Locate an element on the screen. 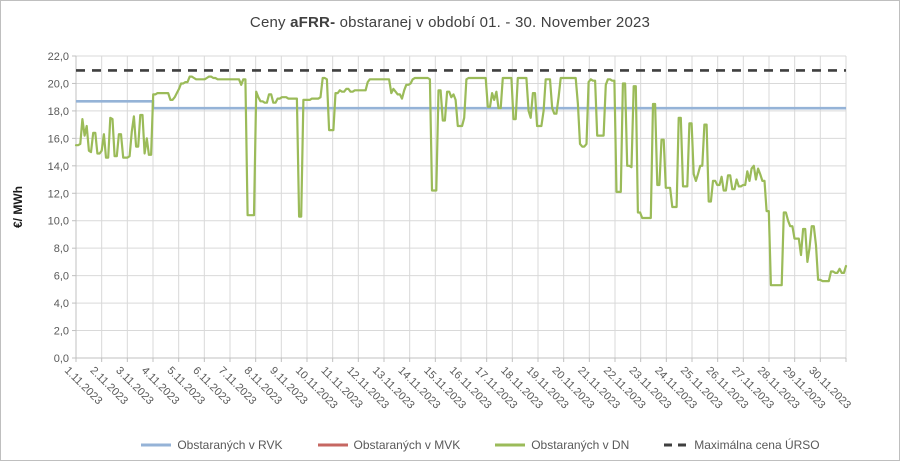 The height and width of the screenshot is (461, 900). legend-item-rvk: Obstaraných v RVK is located at coordinates (211, 445).